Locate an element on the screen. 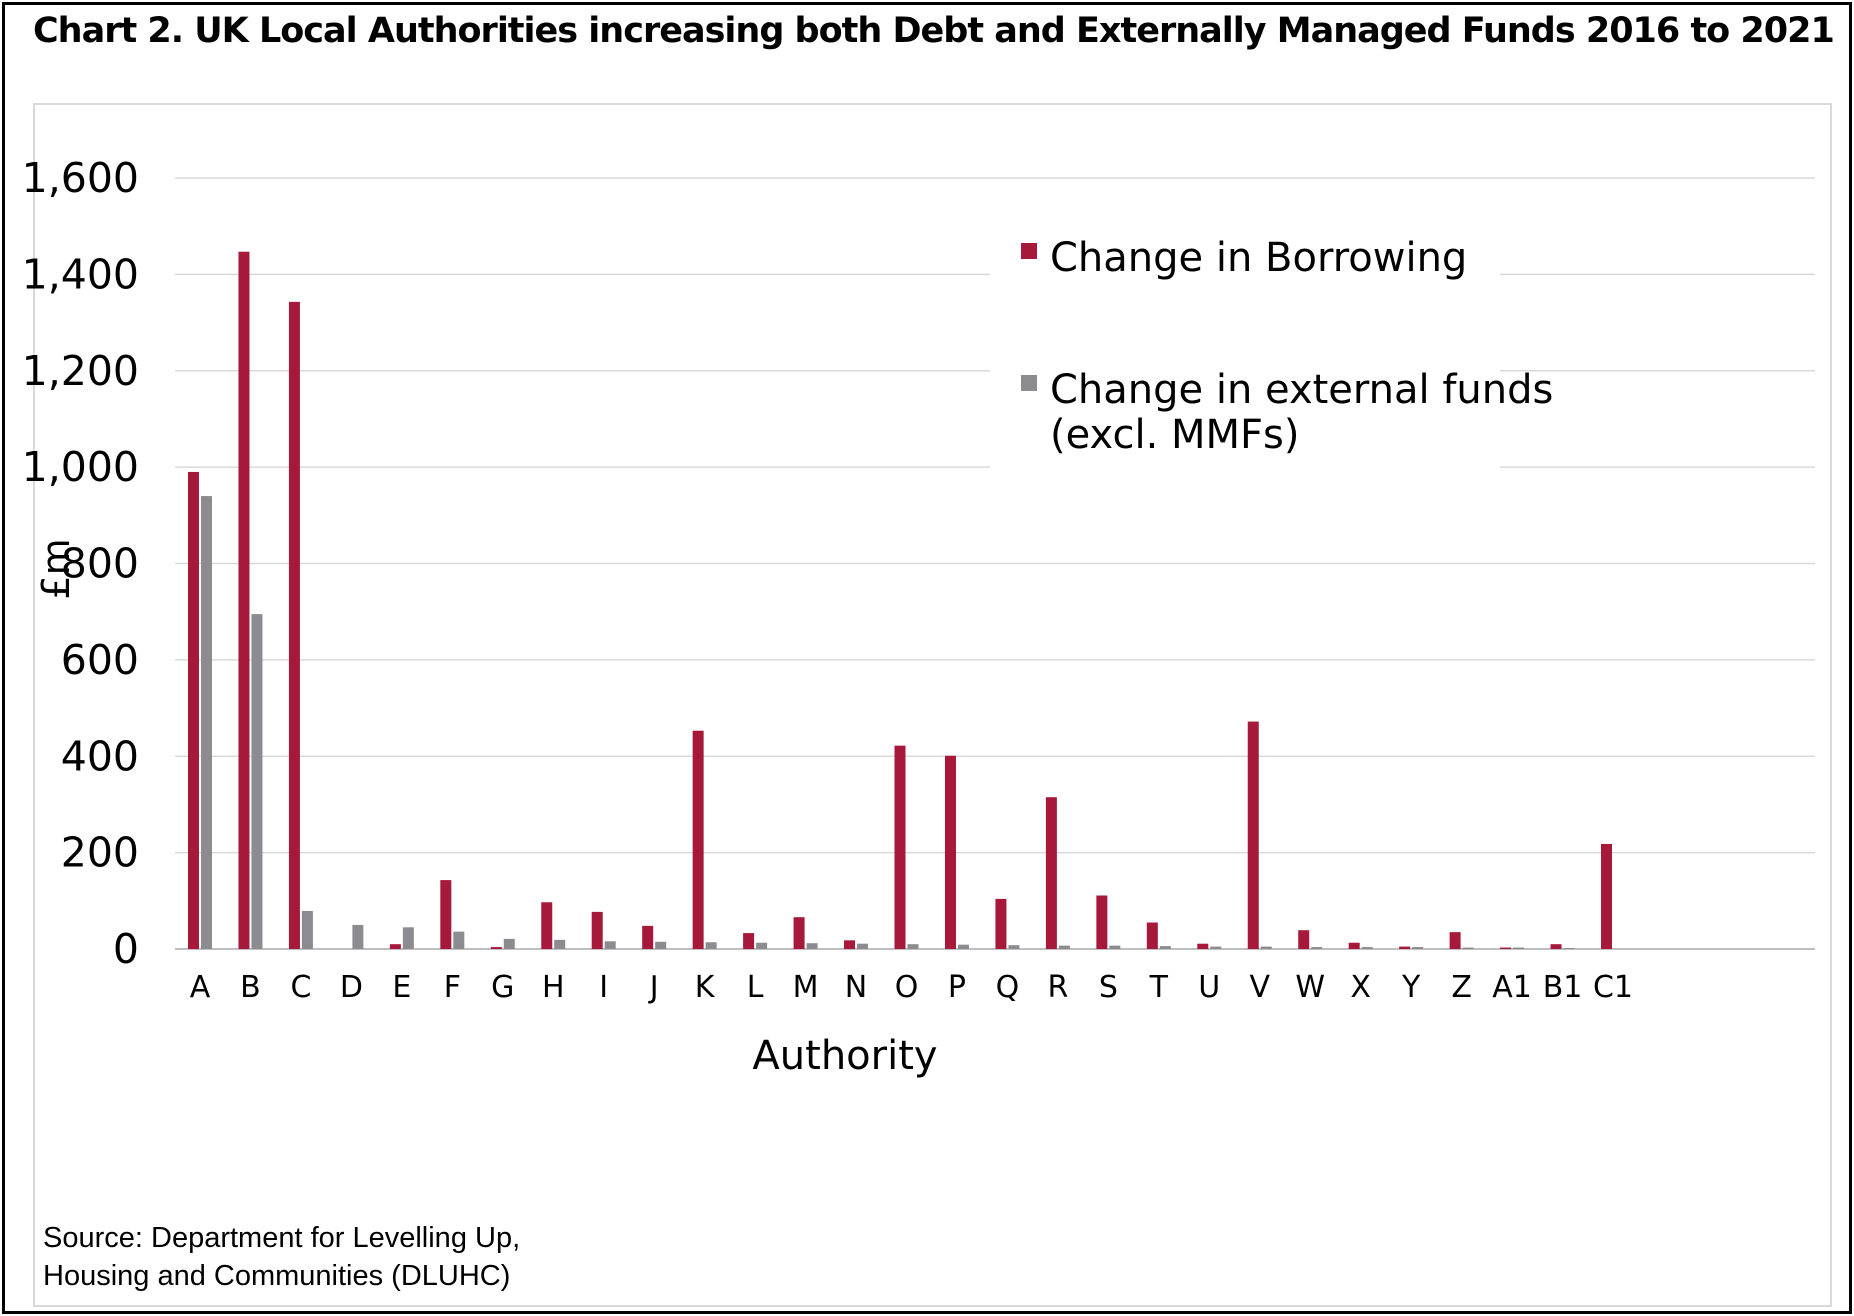 This screenshot has width=1854, height=1316. x-axis-title: Authority is located at coordinates (844, 1056).